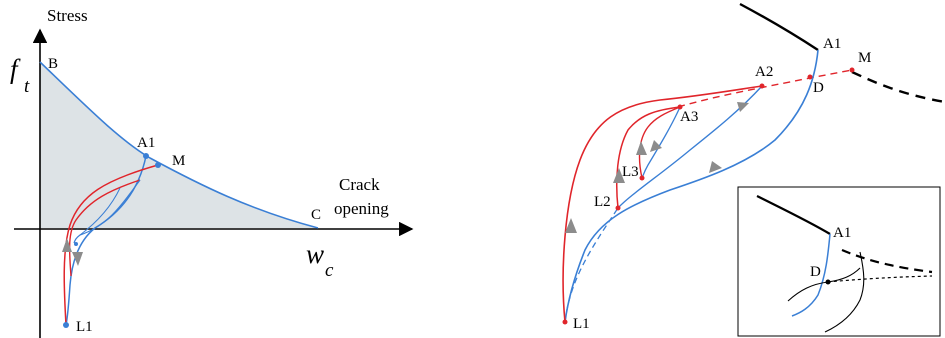 The height and width of the screenshot is (338, 945). What do you see at coordinates (642, 178) in the screenshot?
I see `point-L3` at bounding box center [642, 178].